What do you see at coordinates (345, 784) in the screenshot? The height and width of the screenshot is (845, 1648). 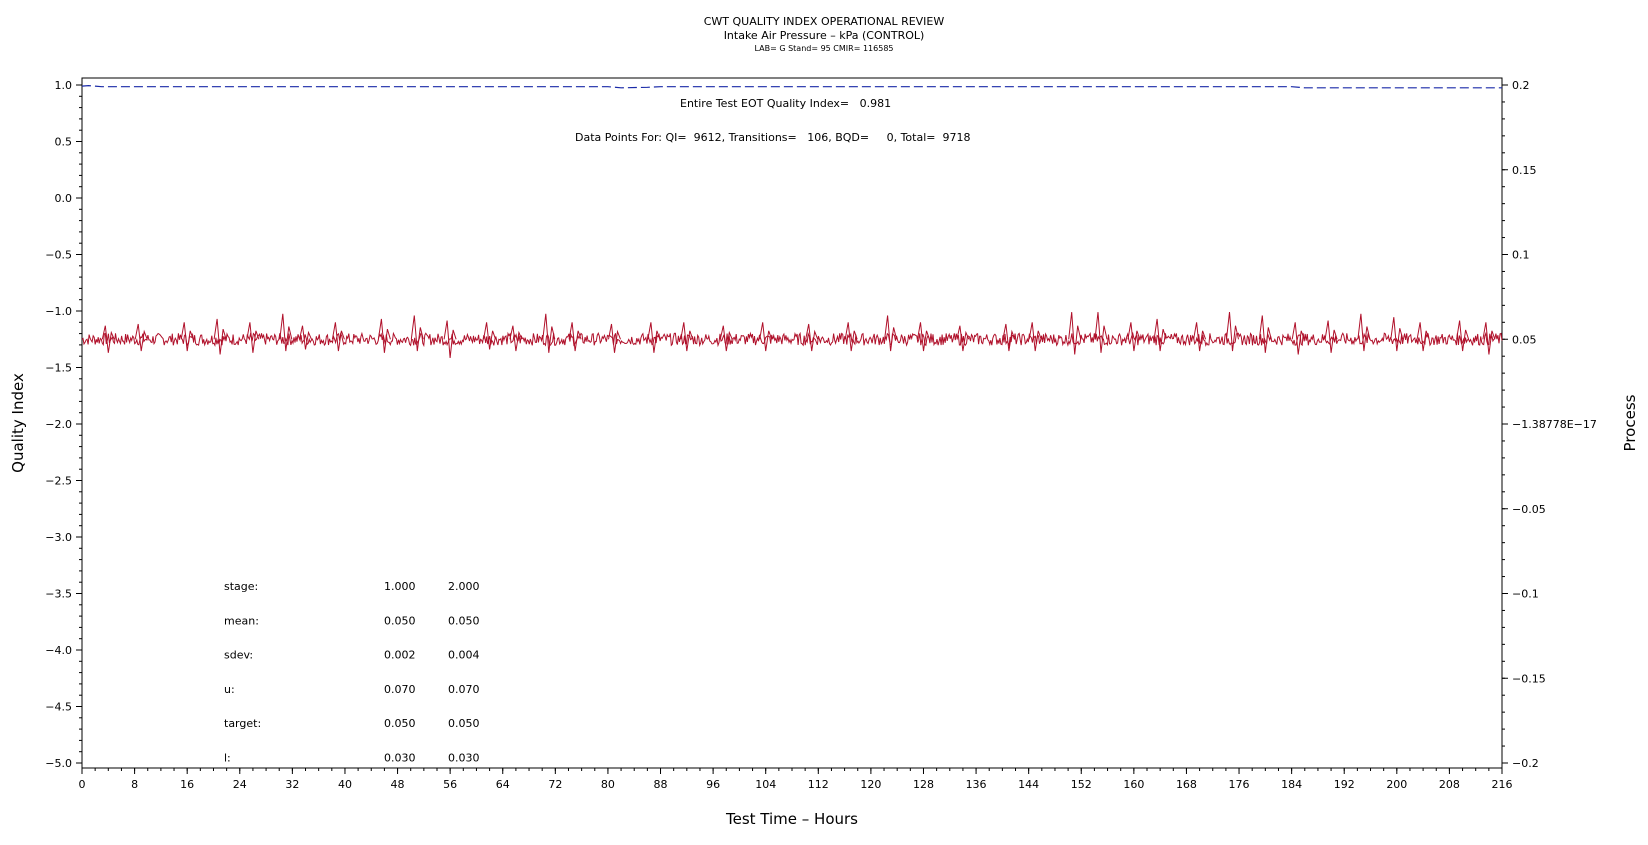 I see `x-tick-label: 40` at bounding box center [345, 784].